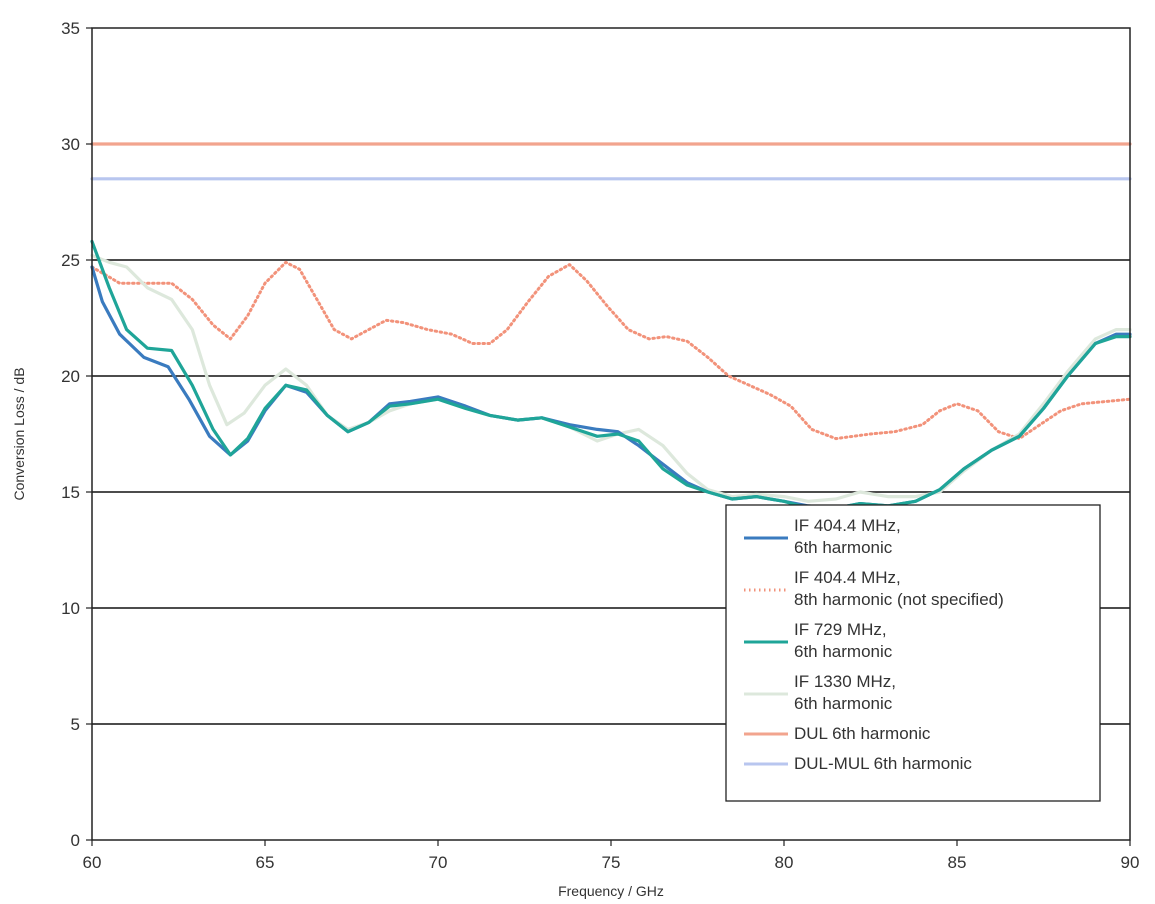 This screenshot has height=904, width=1155. I want to click on legend-label: IF 1330 MHz,, so click(845, 681).